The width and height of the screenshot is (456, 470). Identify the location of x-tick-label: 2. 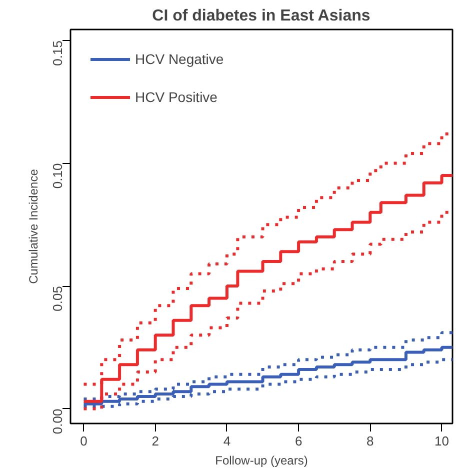
(155, 441).